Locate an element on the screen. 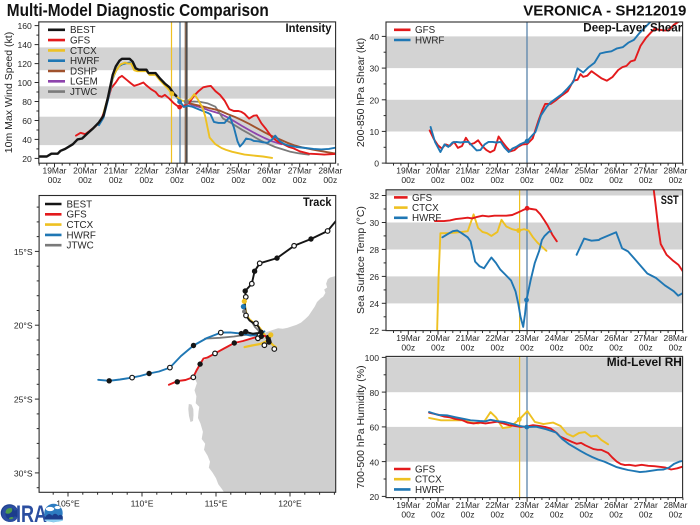 This screenshot has height=525, width=700. svg-text: C is located at coordinates (9, 513).